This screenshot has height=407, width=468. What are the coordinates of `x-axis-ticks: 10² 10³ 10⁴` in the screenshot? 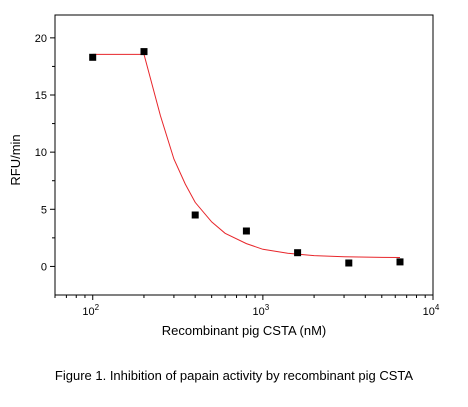 It's located at (247, 306).